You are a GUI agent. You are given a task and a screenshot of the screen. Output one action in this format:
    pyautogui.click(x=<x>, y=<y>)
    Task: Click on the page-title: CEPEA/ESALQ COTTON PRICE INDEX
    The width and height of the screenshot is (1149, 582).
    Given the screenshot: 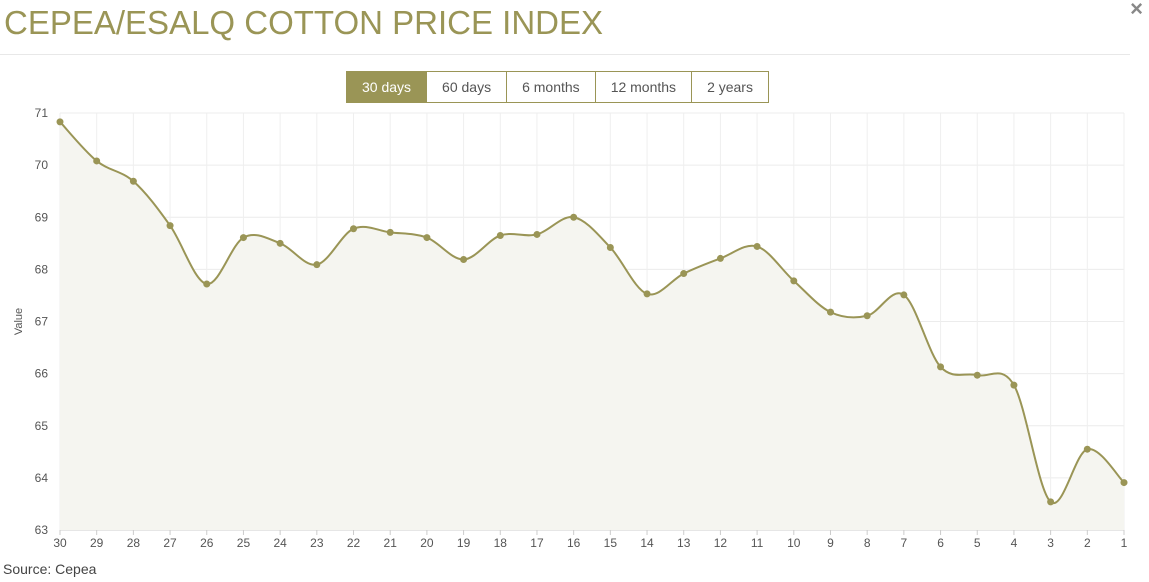 What is the action you would take?
    pyautogui.click(x=304, y=22)
    